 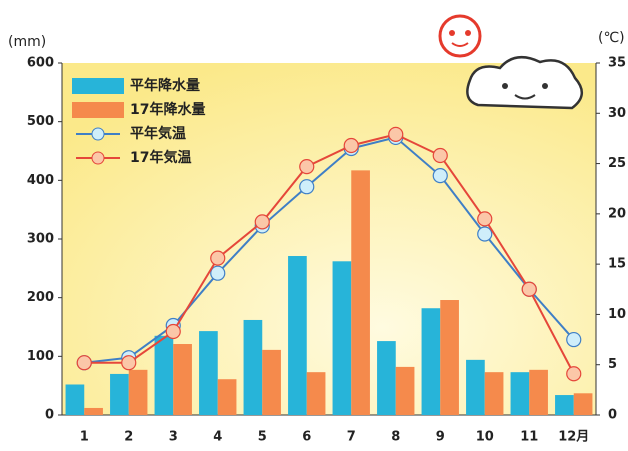 I want to click on y2-axis-label: (℃), so click(x=611, y=38).